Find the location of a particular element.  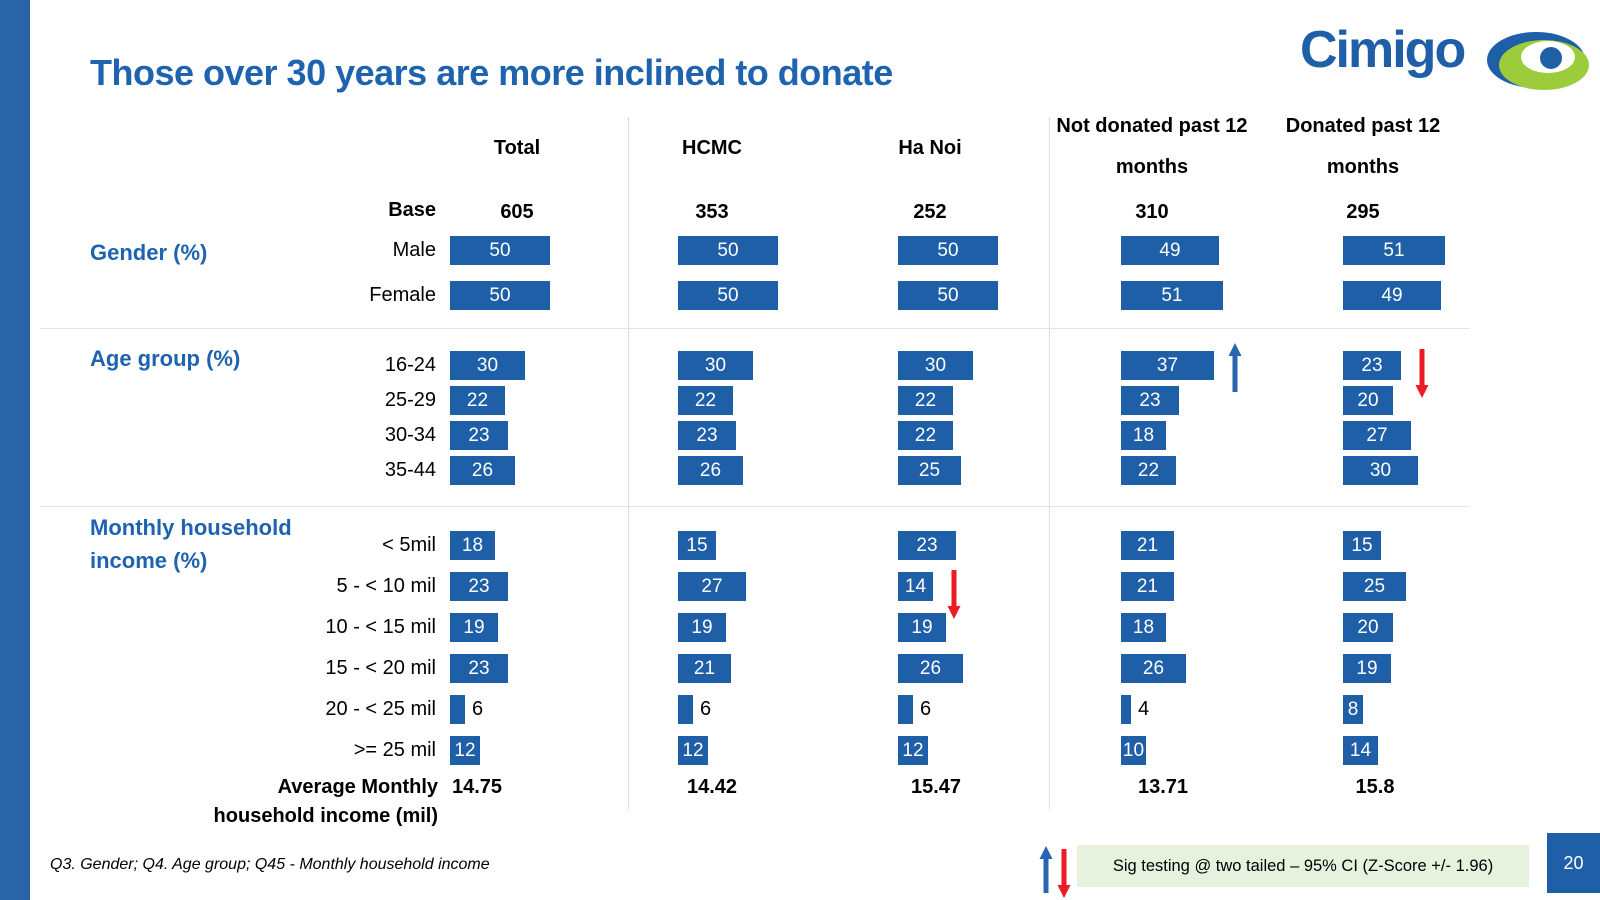

bar: 14 is located at coordinates (1360, 750).